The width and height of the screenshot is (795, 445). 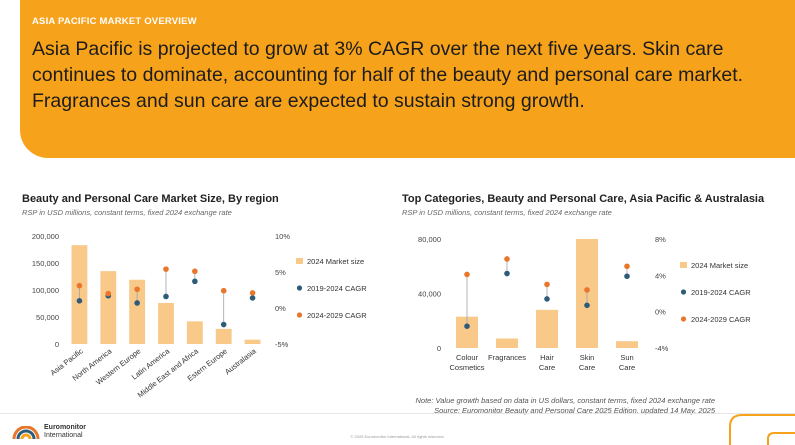 I want to click on region-legend-label: 2024-2029 CAGR, so click(x=337, y=315).